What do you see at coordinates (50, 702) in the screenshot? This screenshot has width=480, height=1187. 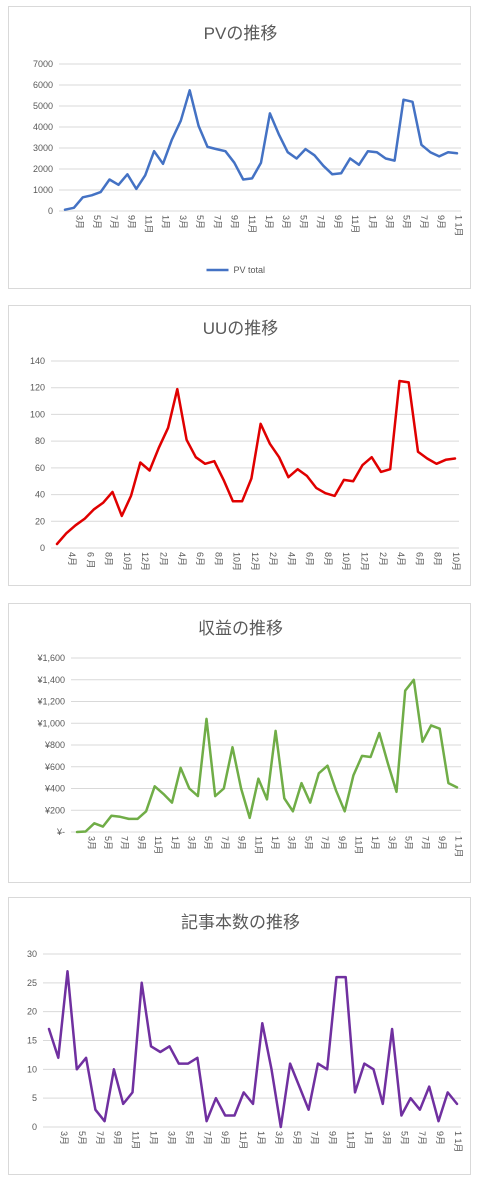 I see `y-tick-label: ¥1,200` at bounding box center [50, 702].